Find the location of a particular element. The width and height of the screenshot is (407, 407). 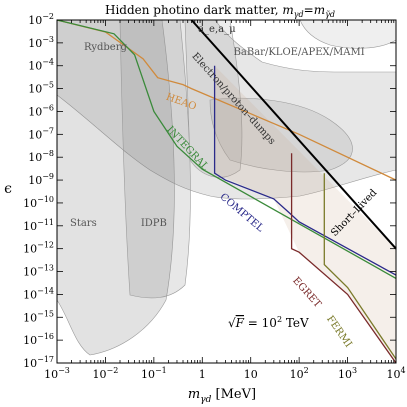

region-label: IDPB is located at coordinates (154, 223).